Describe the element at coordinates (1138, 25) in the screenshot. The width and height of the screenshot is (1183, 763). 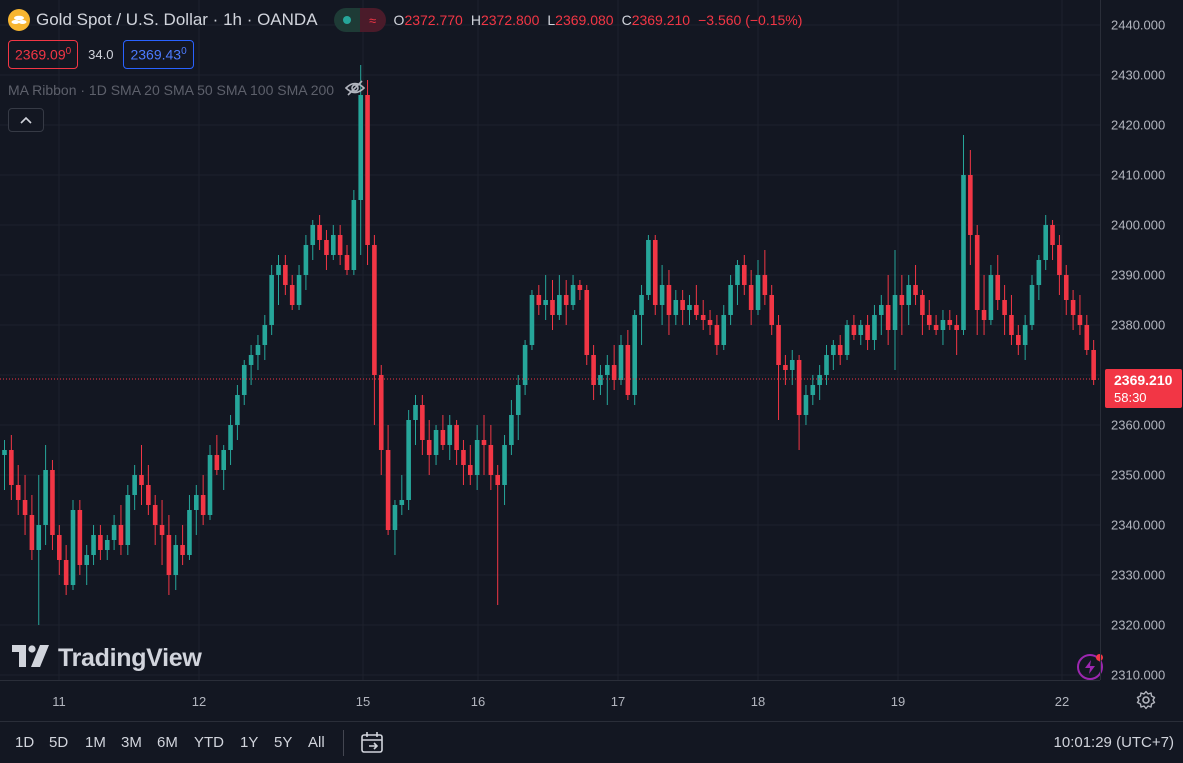
I see `price-tick-label: 2440.000` at that location.